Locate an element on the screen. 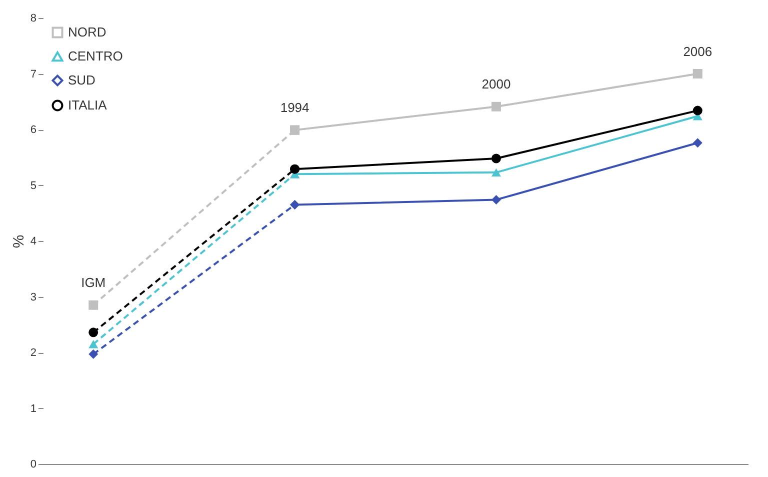  legend-label: NORD is located at coordinates (87, 32).